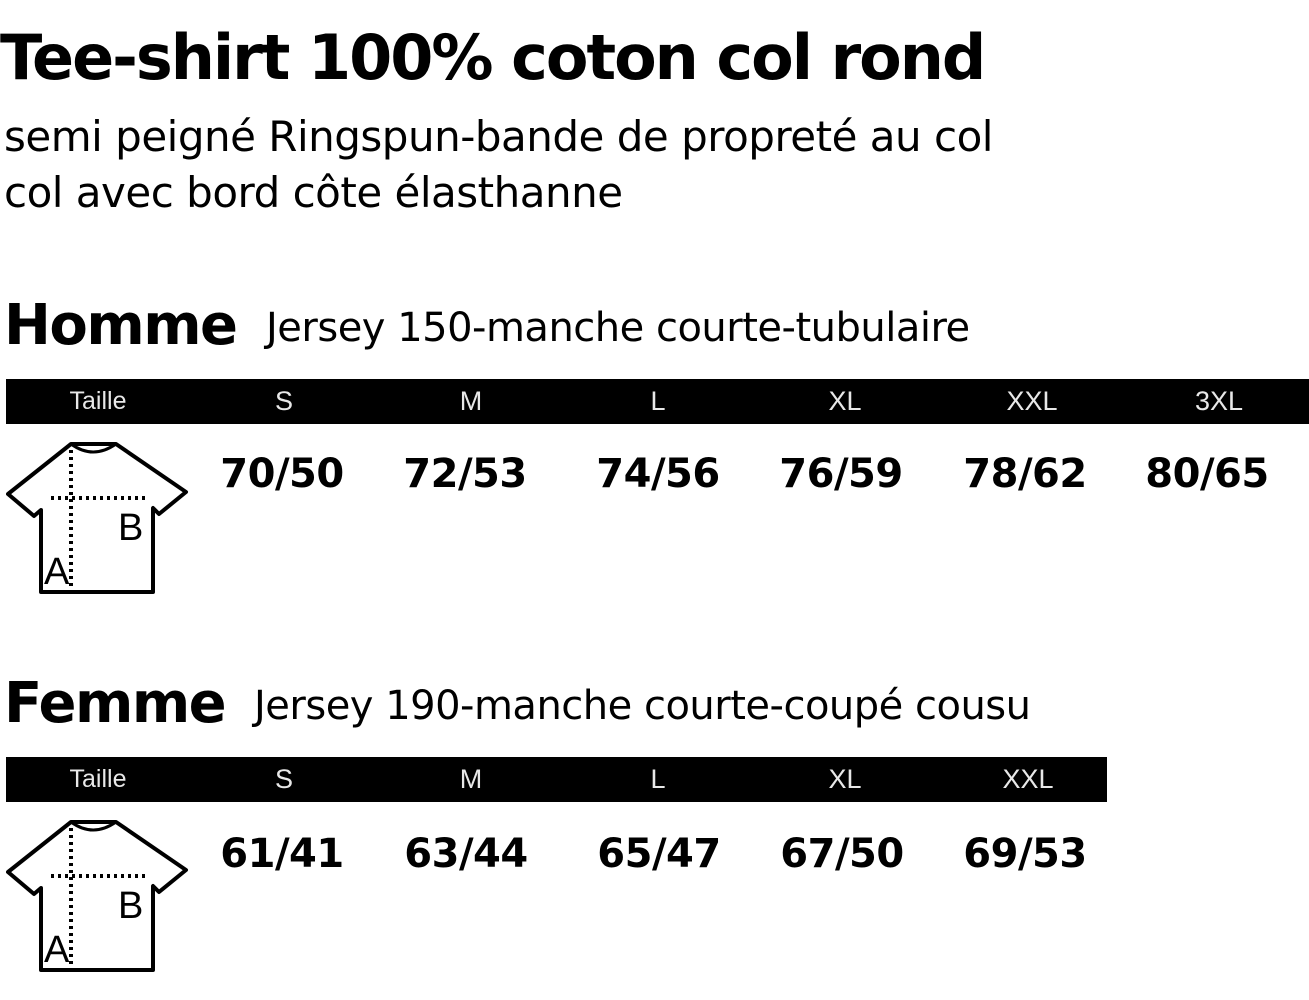 The width and height of the screenshot is (1309, 1000). What do you see at coordinates (618, 328) in the screenshot?
I see `section-homme-description: Jersey 150-manche courte-tubulaire` at bounding box center [618, 328].